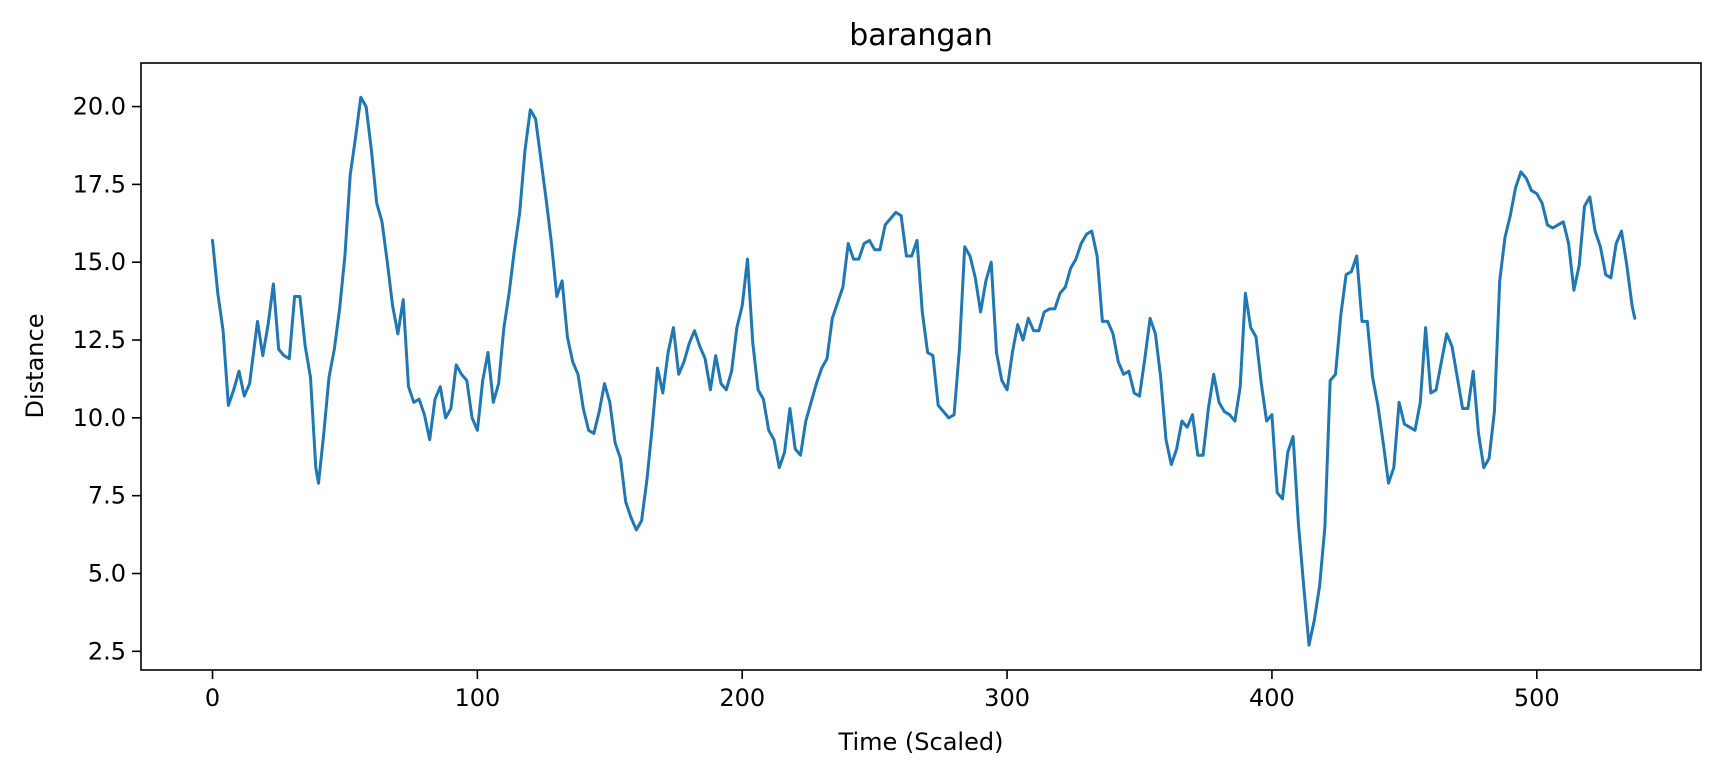 Image resolution: width=1710 pixels, height=773 pixels. Describe the element at coordinates (921, 742) in the screenshot. I see `x-axis-label: Time (Scaled)` at that location.